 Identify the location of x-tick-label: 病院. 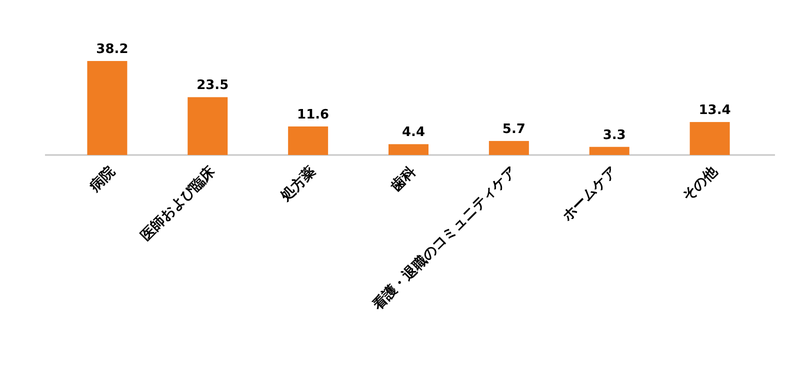
(102, 179).